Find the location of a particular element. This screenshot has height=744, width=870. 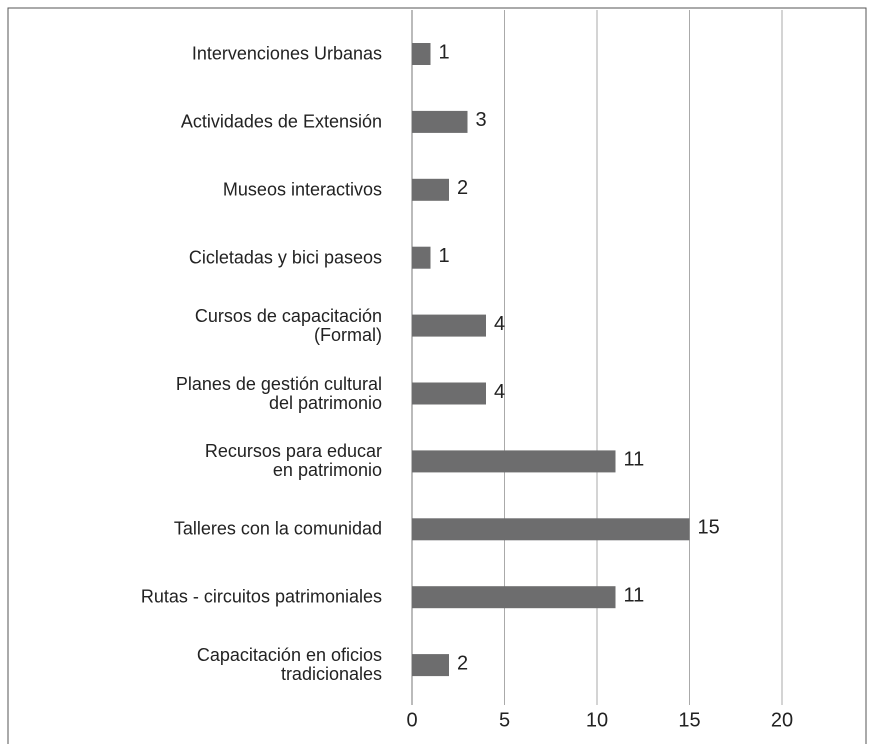

category-label: Intervenciones Urbanas is located at coordinates (286, 53).